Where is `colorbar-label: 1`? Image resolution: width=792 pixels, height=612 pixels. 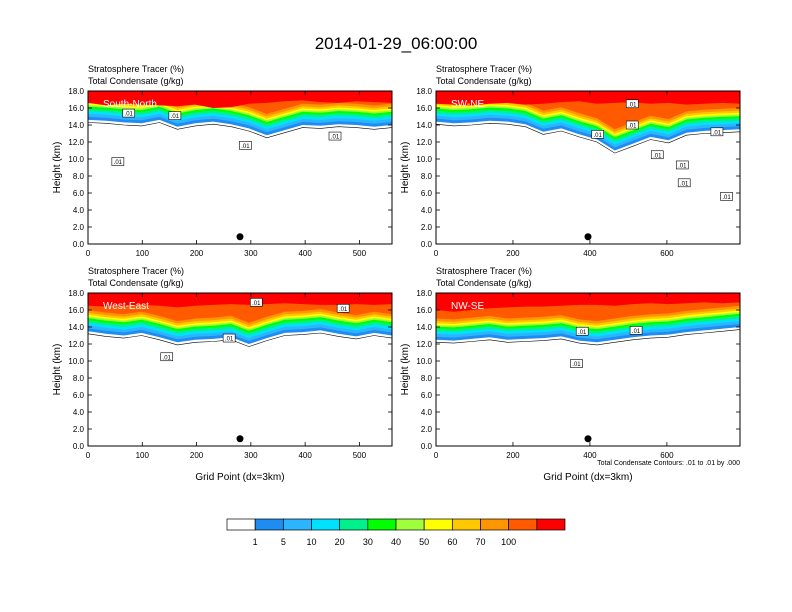
colorbar-label: 1 is located at coordinates (255, 542).